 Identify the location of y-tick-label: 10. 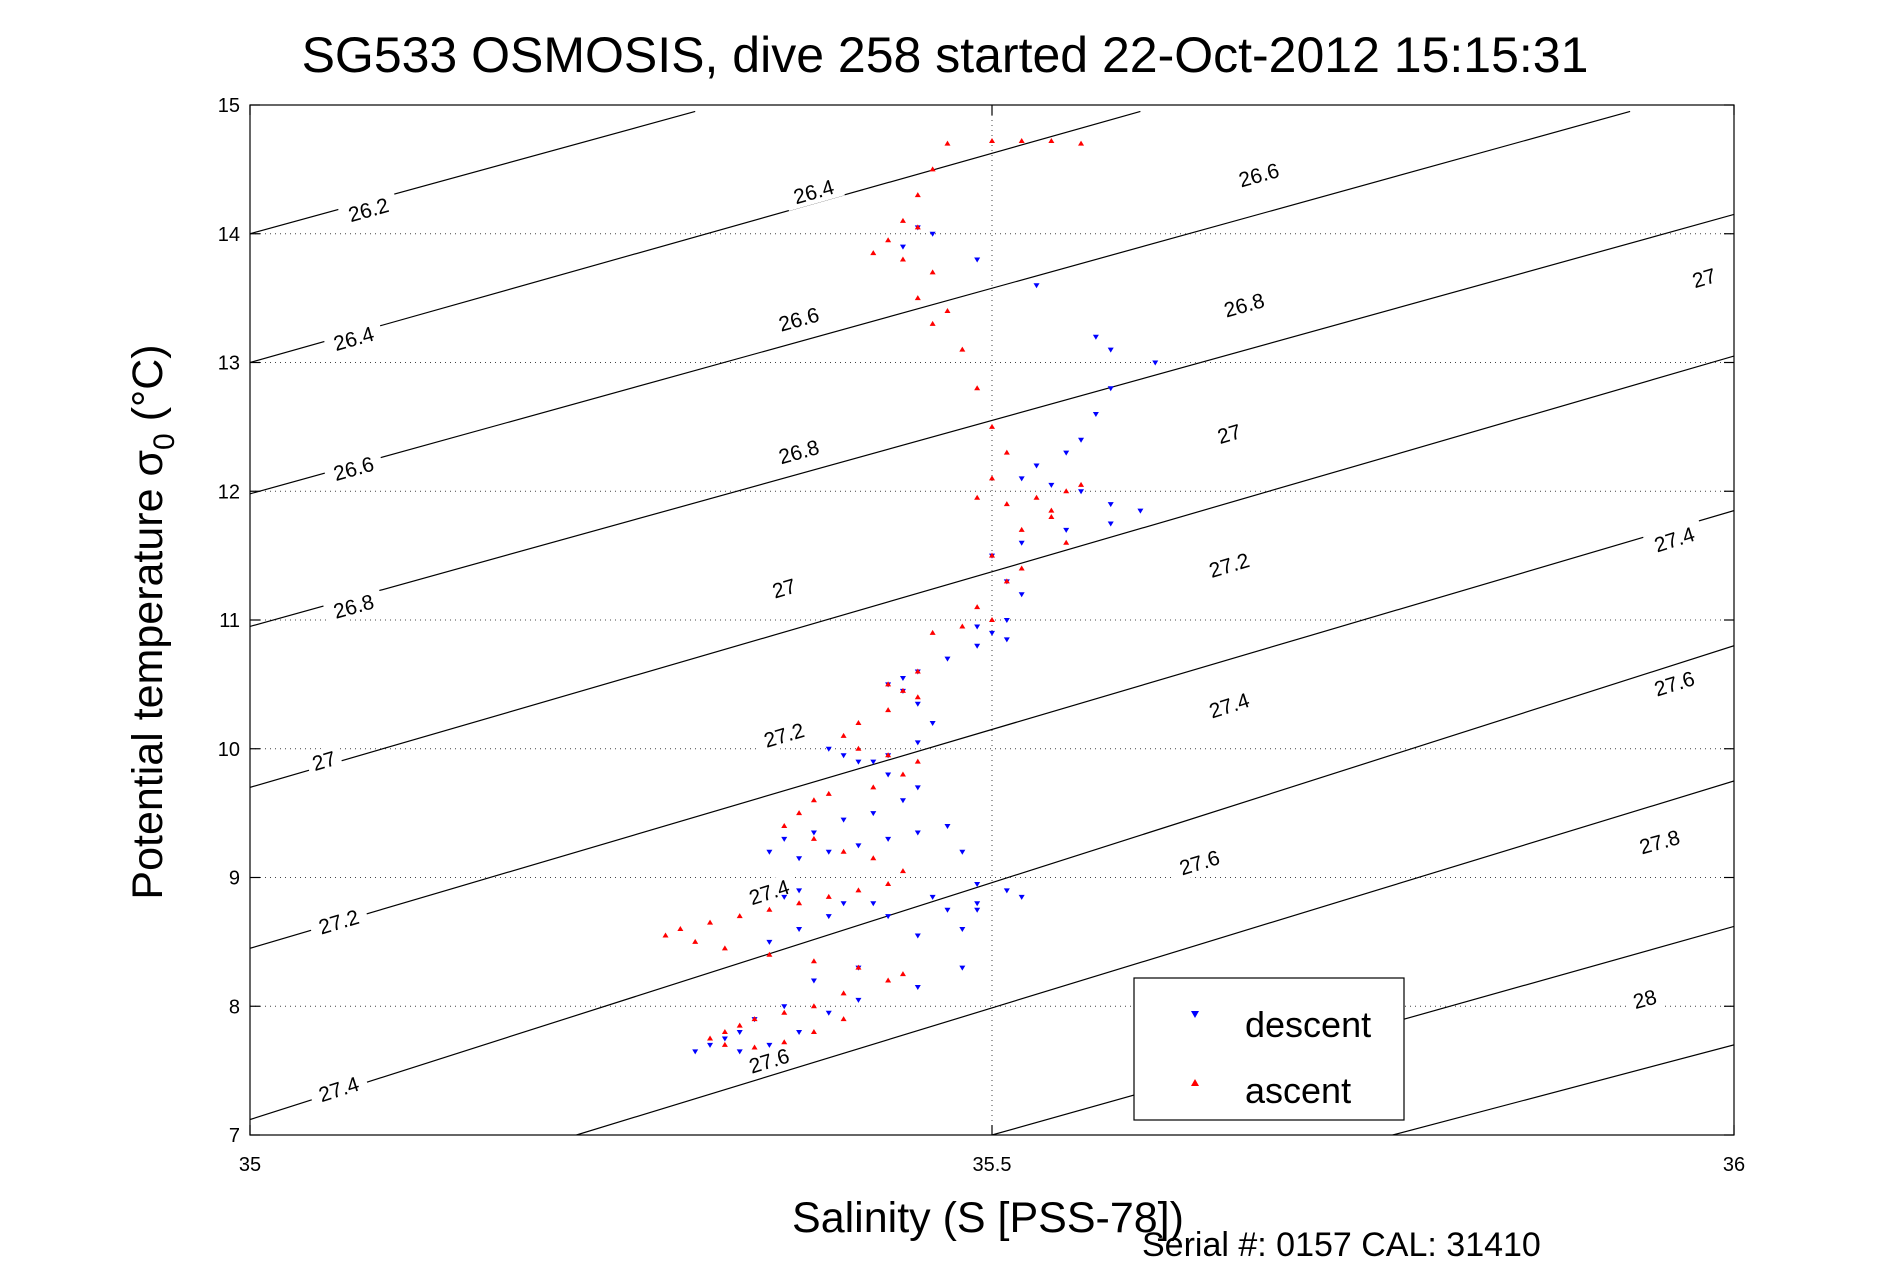
(229, 750).